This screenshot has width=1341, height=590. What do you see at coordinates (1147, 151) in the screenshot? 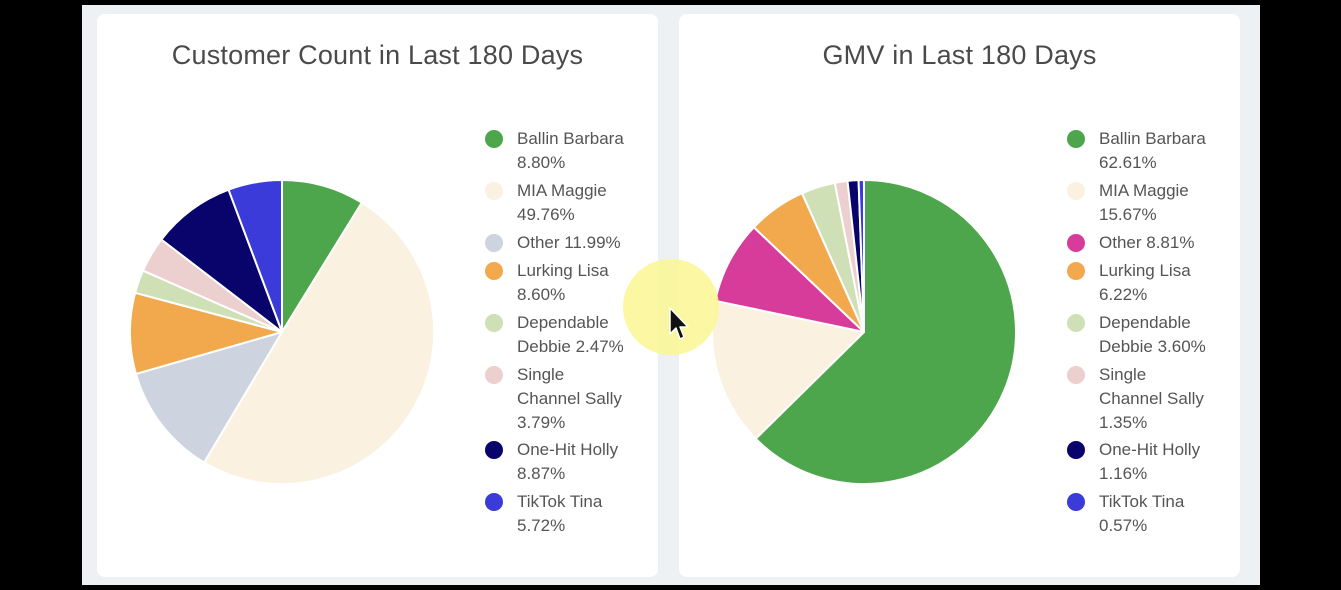
I see `gmv-legend-item: Ballin Barbara 62.61%` at bounding box center [1147, 151].